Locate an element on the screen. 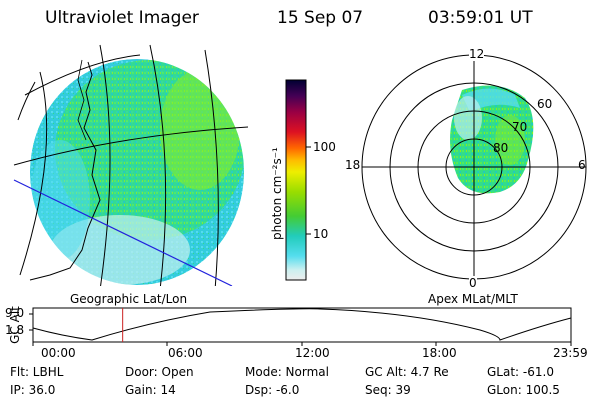  time-label: 03:59:01 UT is located at coordinates (480, 18).